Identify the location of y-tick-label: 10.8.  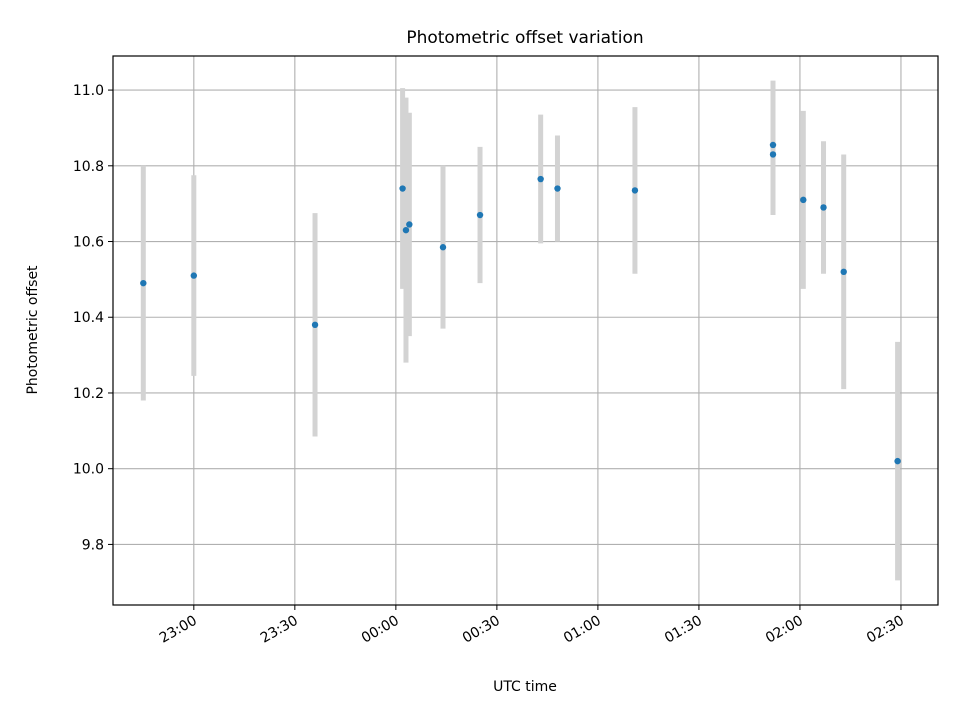
(88, 167).